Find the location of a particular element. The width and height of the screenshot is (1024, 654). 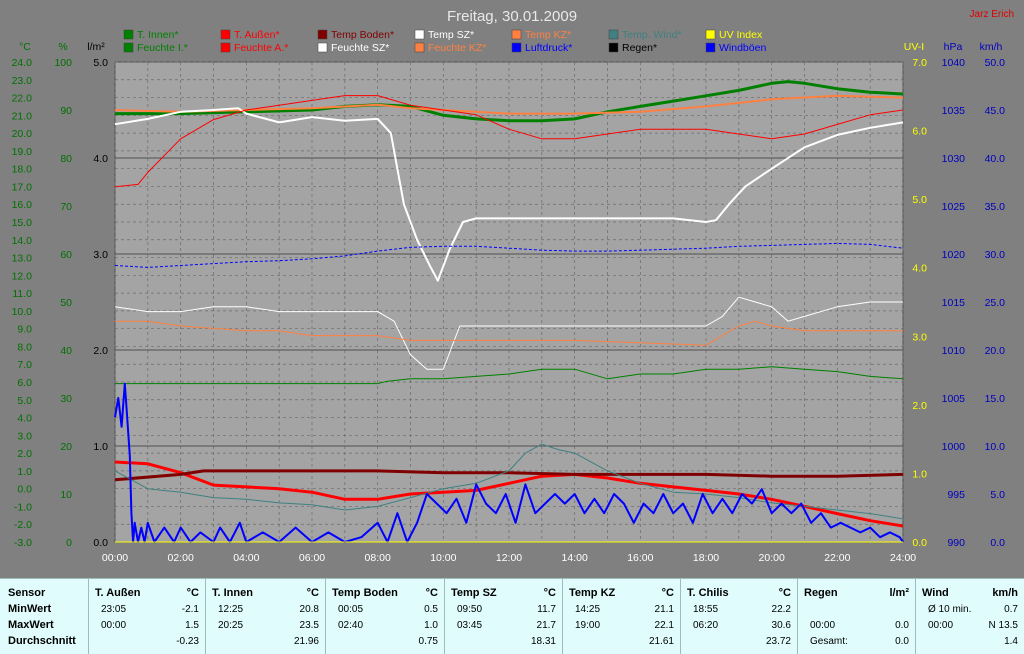

stats-title: T. Innen is located at coordinates (232, 593).